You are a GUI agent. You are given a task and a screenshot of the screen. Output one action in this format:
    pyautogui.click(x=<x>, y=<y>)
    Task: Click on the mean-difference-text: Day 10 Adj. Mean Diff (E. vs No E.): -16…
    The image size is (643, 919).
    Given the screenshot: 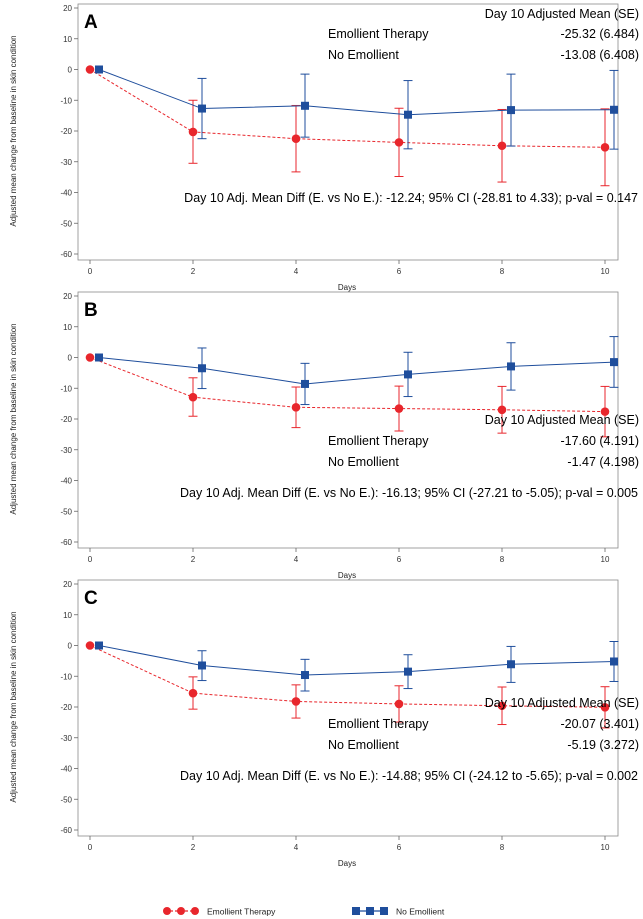 What is the action you would take?
    pyautogui.click(x=409, y=493)
    